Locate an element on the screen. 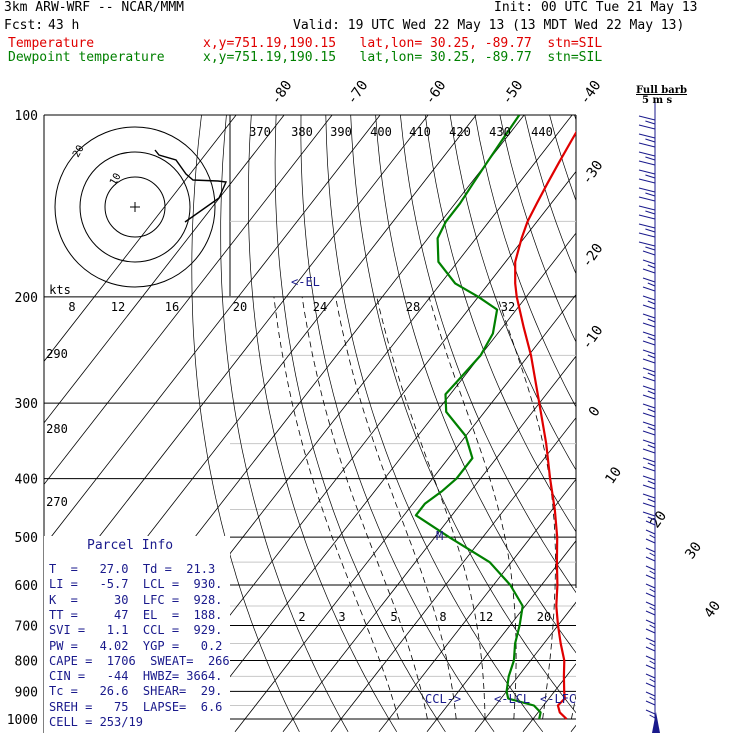  parcel-info-row: LI = -5.7 LCL = 930. is located at coordinates (136, 584).